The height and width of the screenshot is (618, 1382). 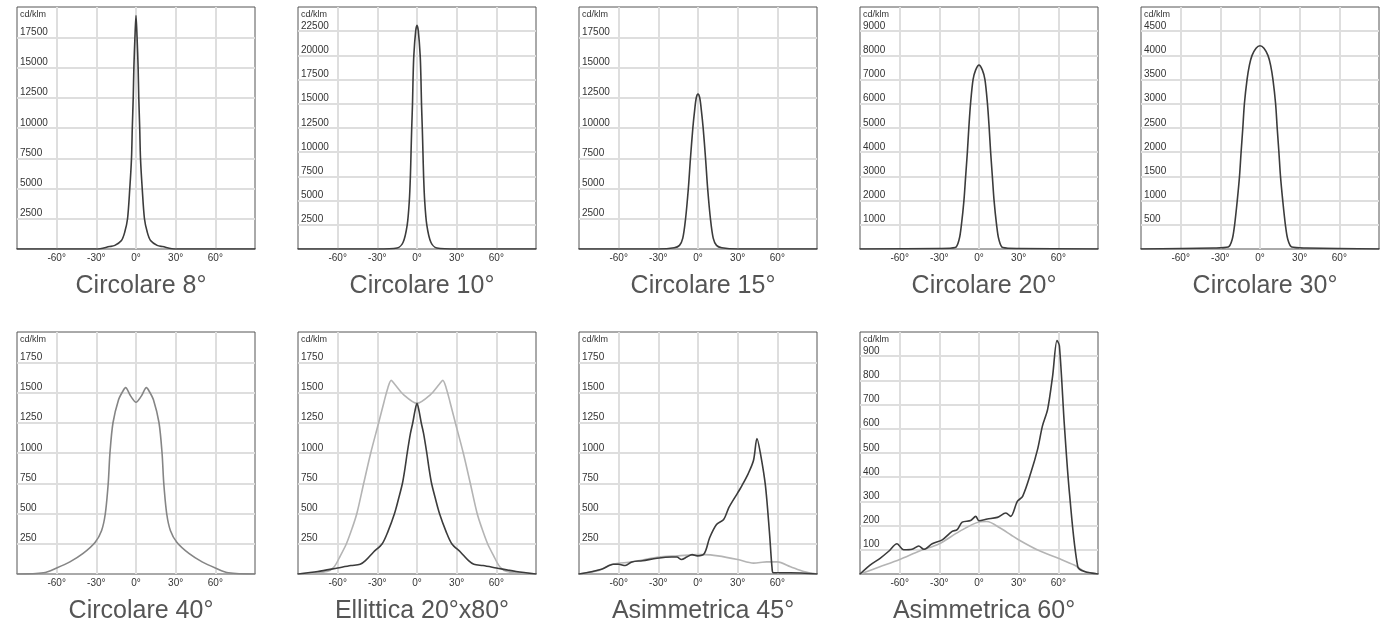 What do you see at coordinates (315, 146) in the screenshot?
I see `y-tick-label: 10000` at bounding box center [315, 146].